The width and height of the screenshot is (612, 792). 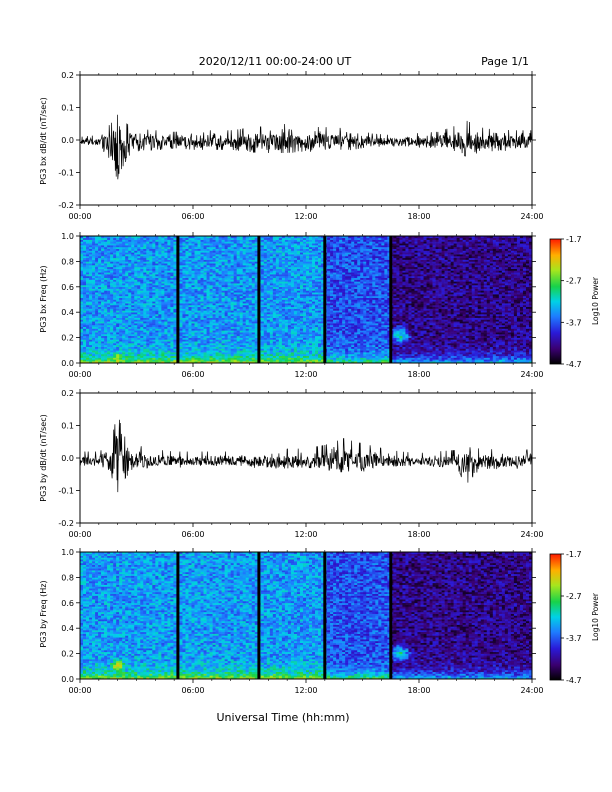 I want to click on colorbar-top: Log10 Power -1.7 -2.7 -3.7 -4.7, so click(x=574, y=302).